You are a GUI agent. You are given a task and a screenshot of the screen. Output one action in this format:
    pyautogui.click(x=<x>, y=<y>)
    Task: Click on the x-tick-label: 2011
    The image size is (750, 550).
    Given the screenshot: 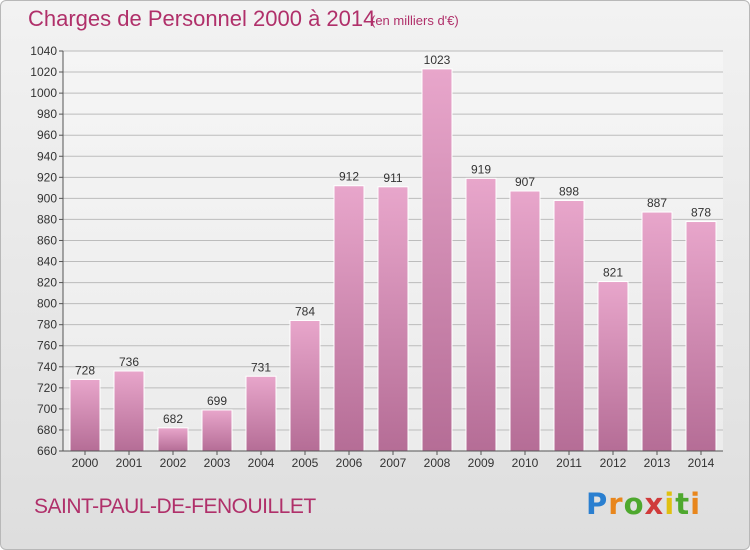 What is the action you would take?
    pyautogui.click(x=569, y=463)
    